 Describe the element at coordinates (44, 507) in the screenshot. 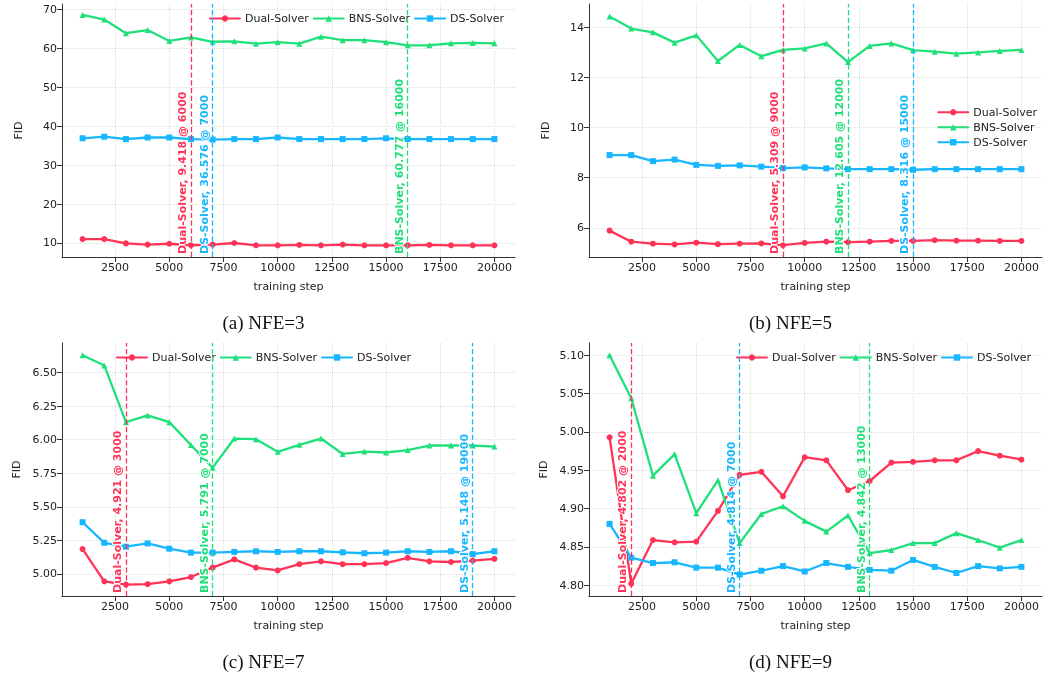

I see `y-tick-label: 5.50` at that location.